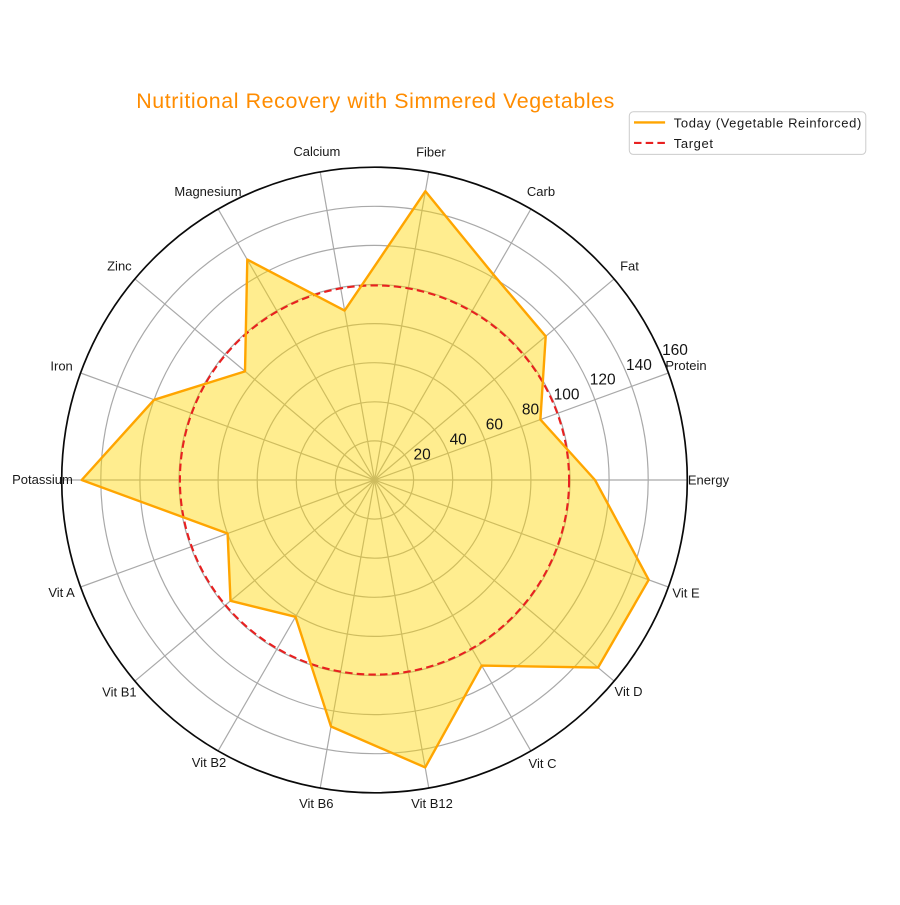 The image size is (900, 905). I want to click on svg-text: Fat, so click(629, 265).